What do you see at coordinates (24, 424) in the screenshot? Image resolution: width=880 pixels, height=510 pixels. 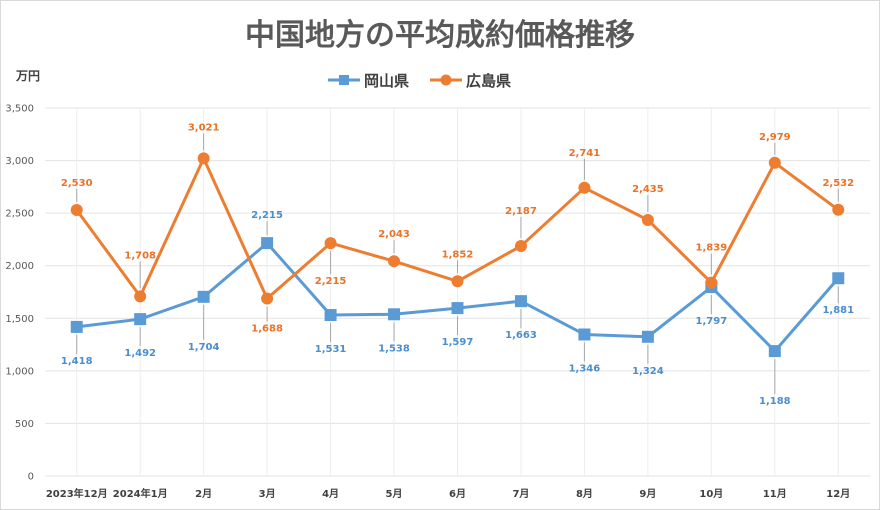 I see `y-tick-label: 500` at bounding box center [24, 424].